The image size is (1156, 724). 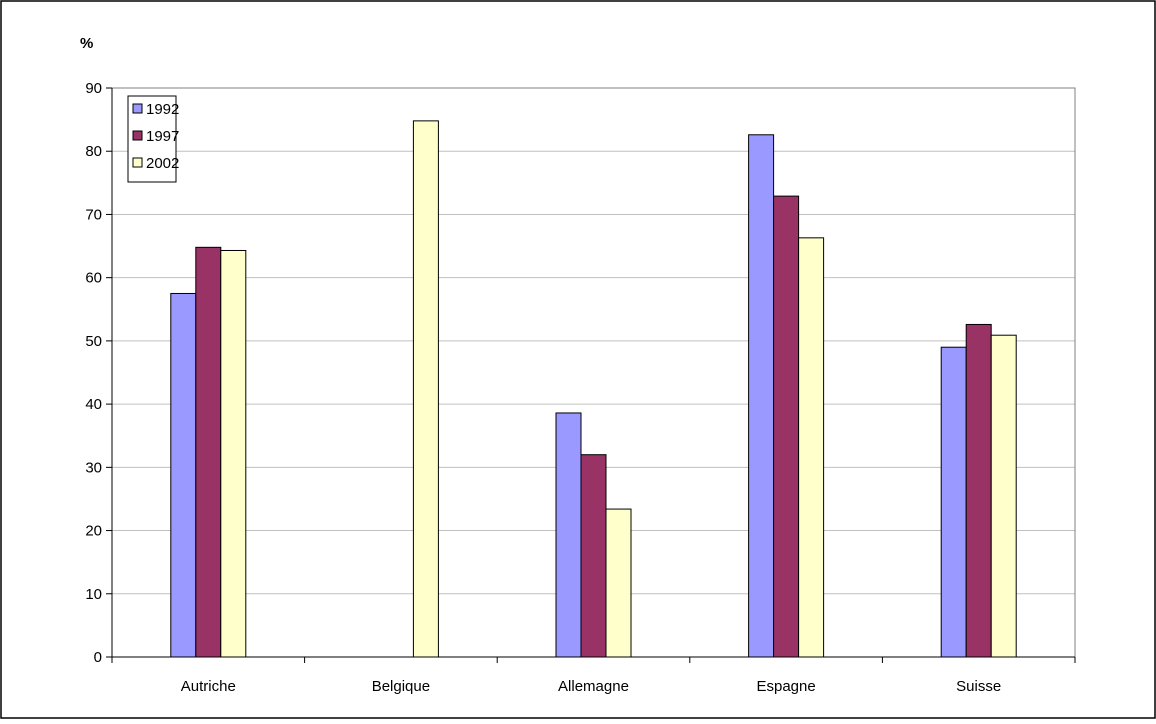 I want to click on y-tick-label: 50, so click(x=93, y=341).